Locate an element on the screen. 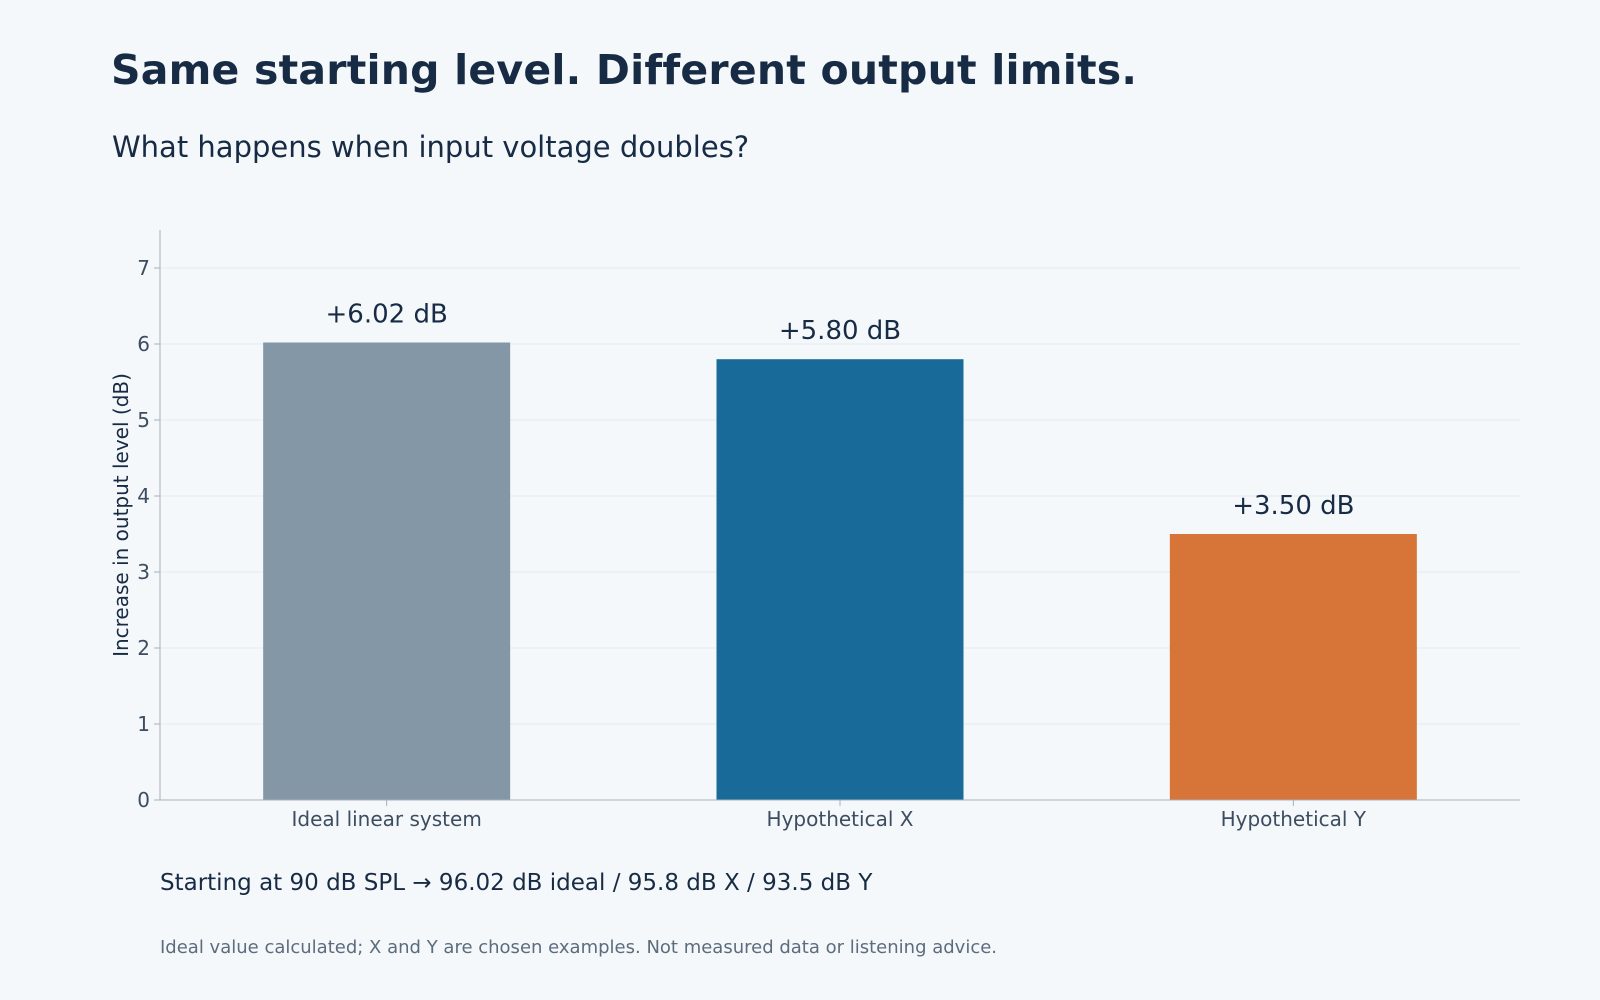  y-tick-label: 0 is located at coordinates (143, 800).